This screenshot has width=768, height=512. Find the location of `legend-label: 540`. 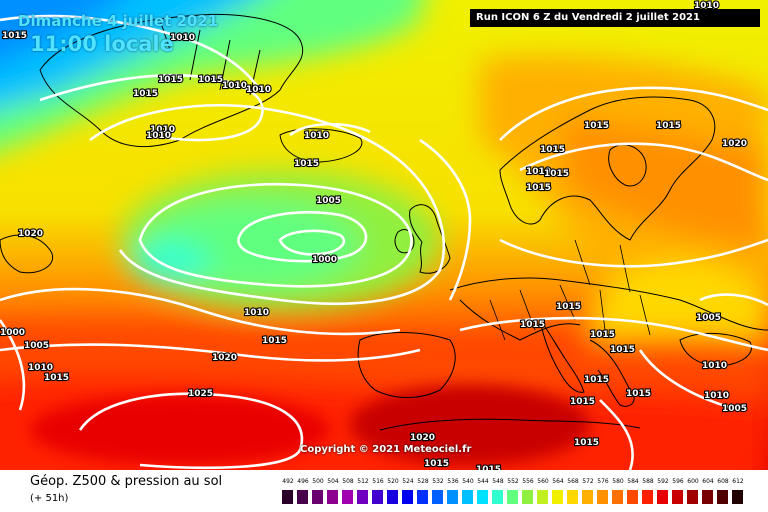

legend-label: 540 is located at coordinates (468, 481).